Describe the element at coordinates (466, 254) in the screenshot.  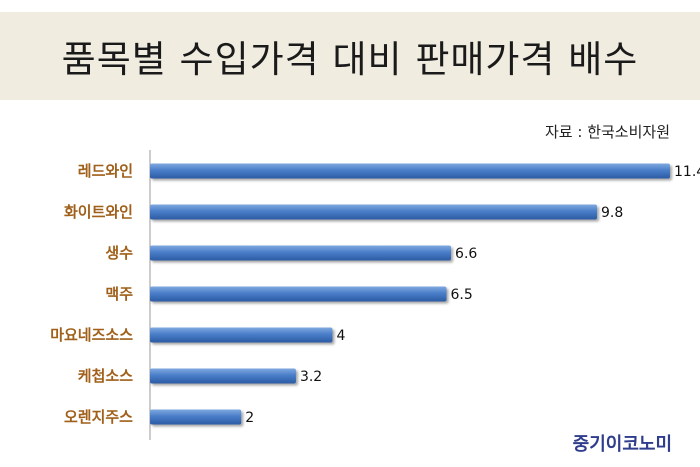
I see `value-label-2: 6.6` at that location.